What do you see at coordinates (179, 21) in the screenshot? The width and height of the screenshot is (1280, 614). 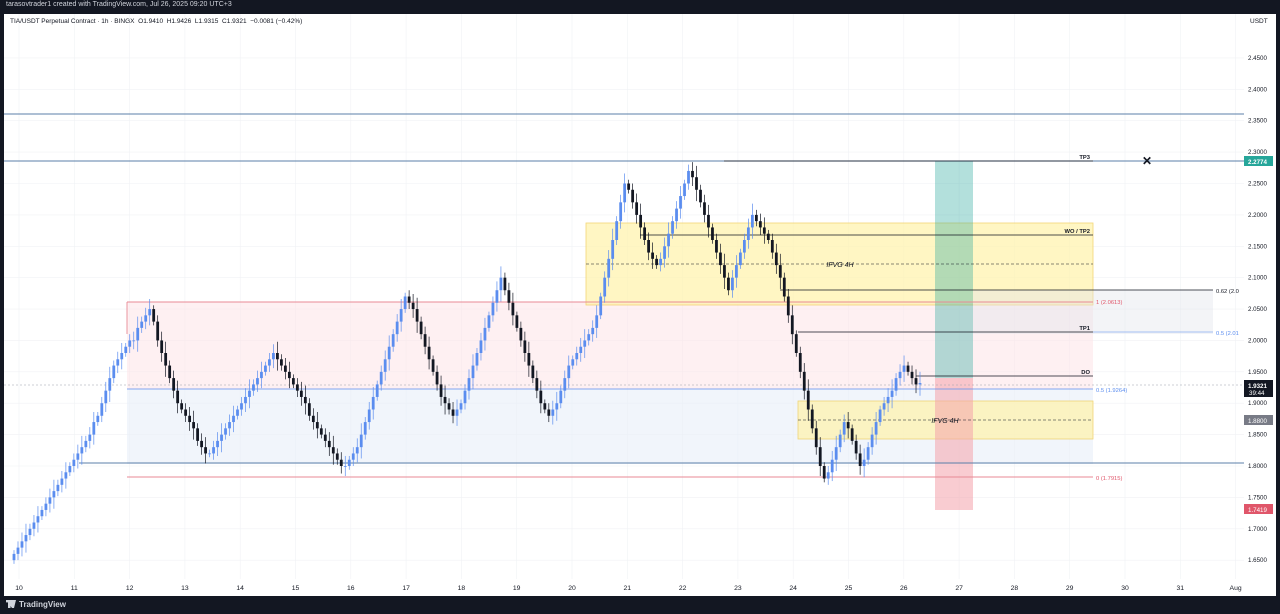 I see `legend-high: H1.9426` at bounding box center [179, 21].